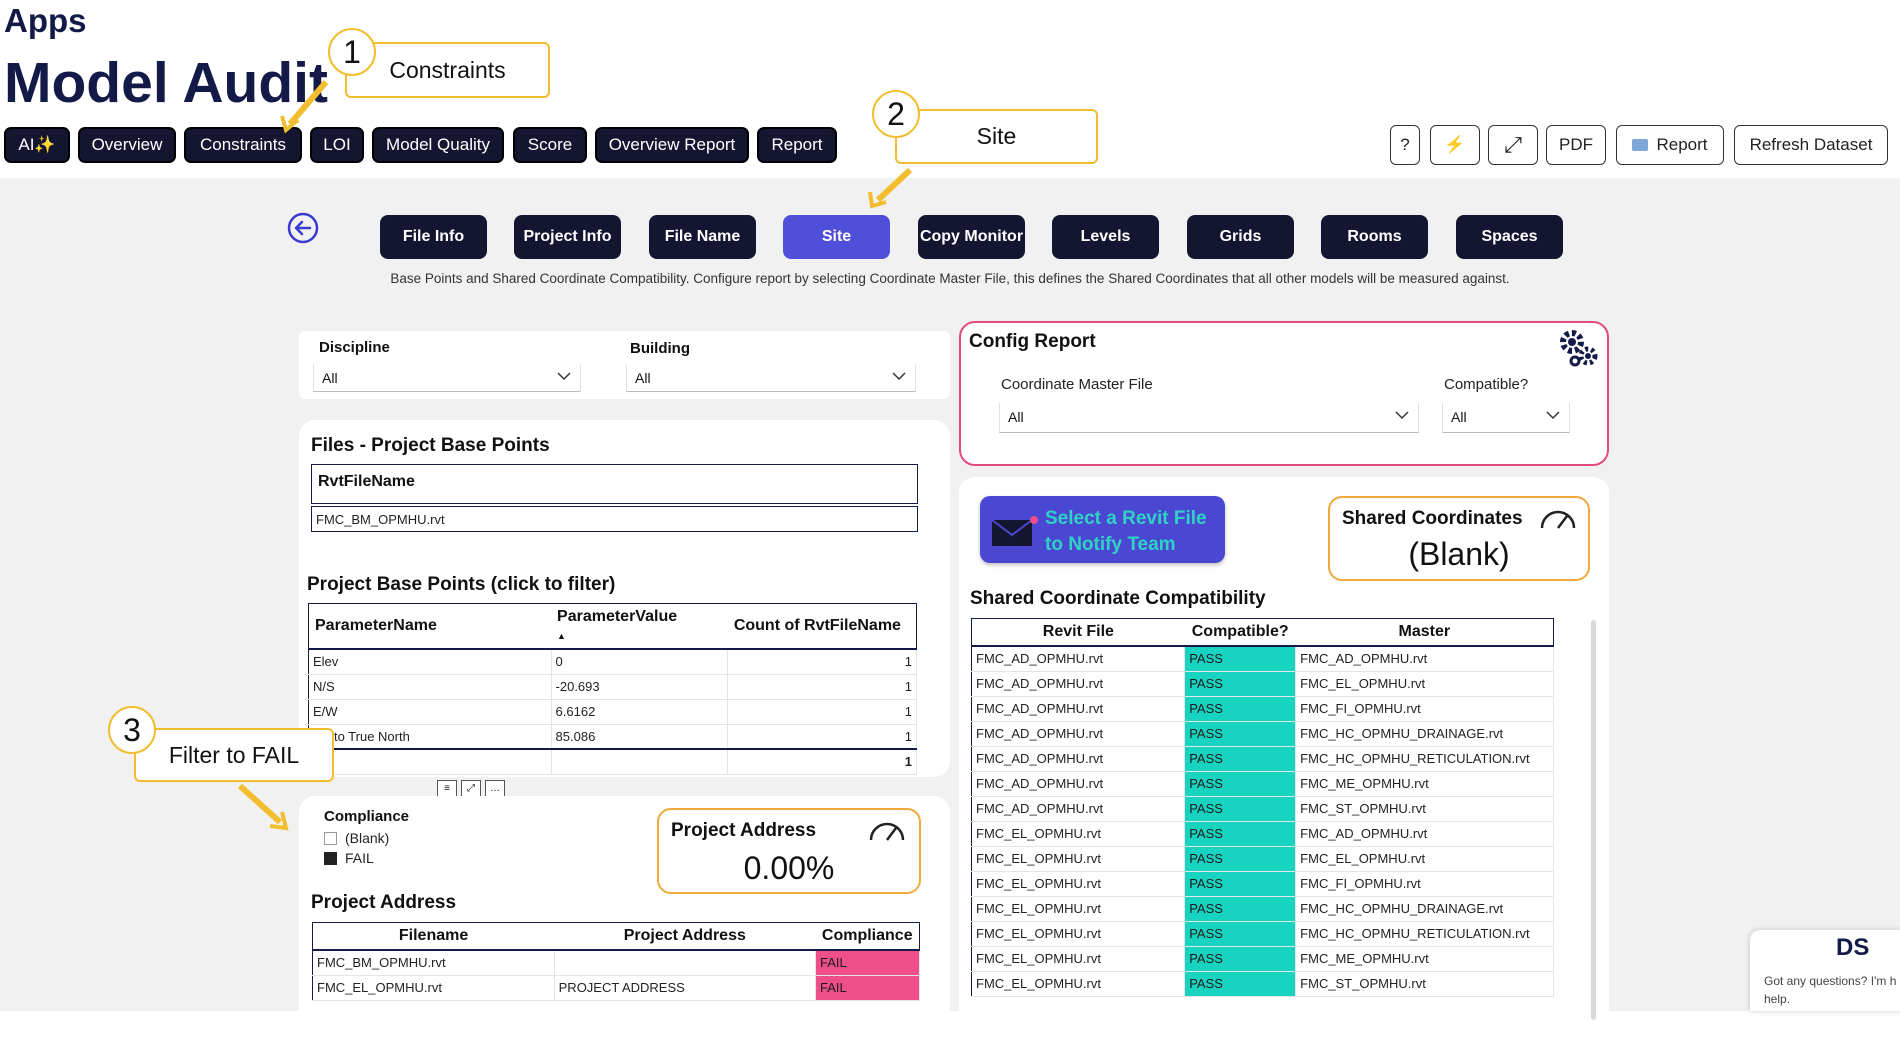 Image resolution: width=1900 pixels, height=1037 pixels. Describe the element at coordinates (616, 963) in the screenshot. I see `table-row: FMC_BM_OPMHU.rvt FAIL` at that location.